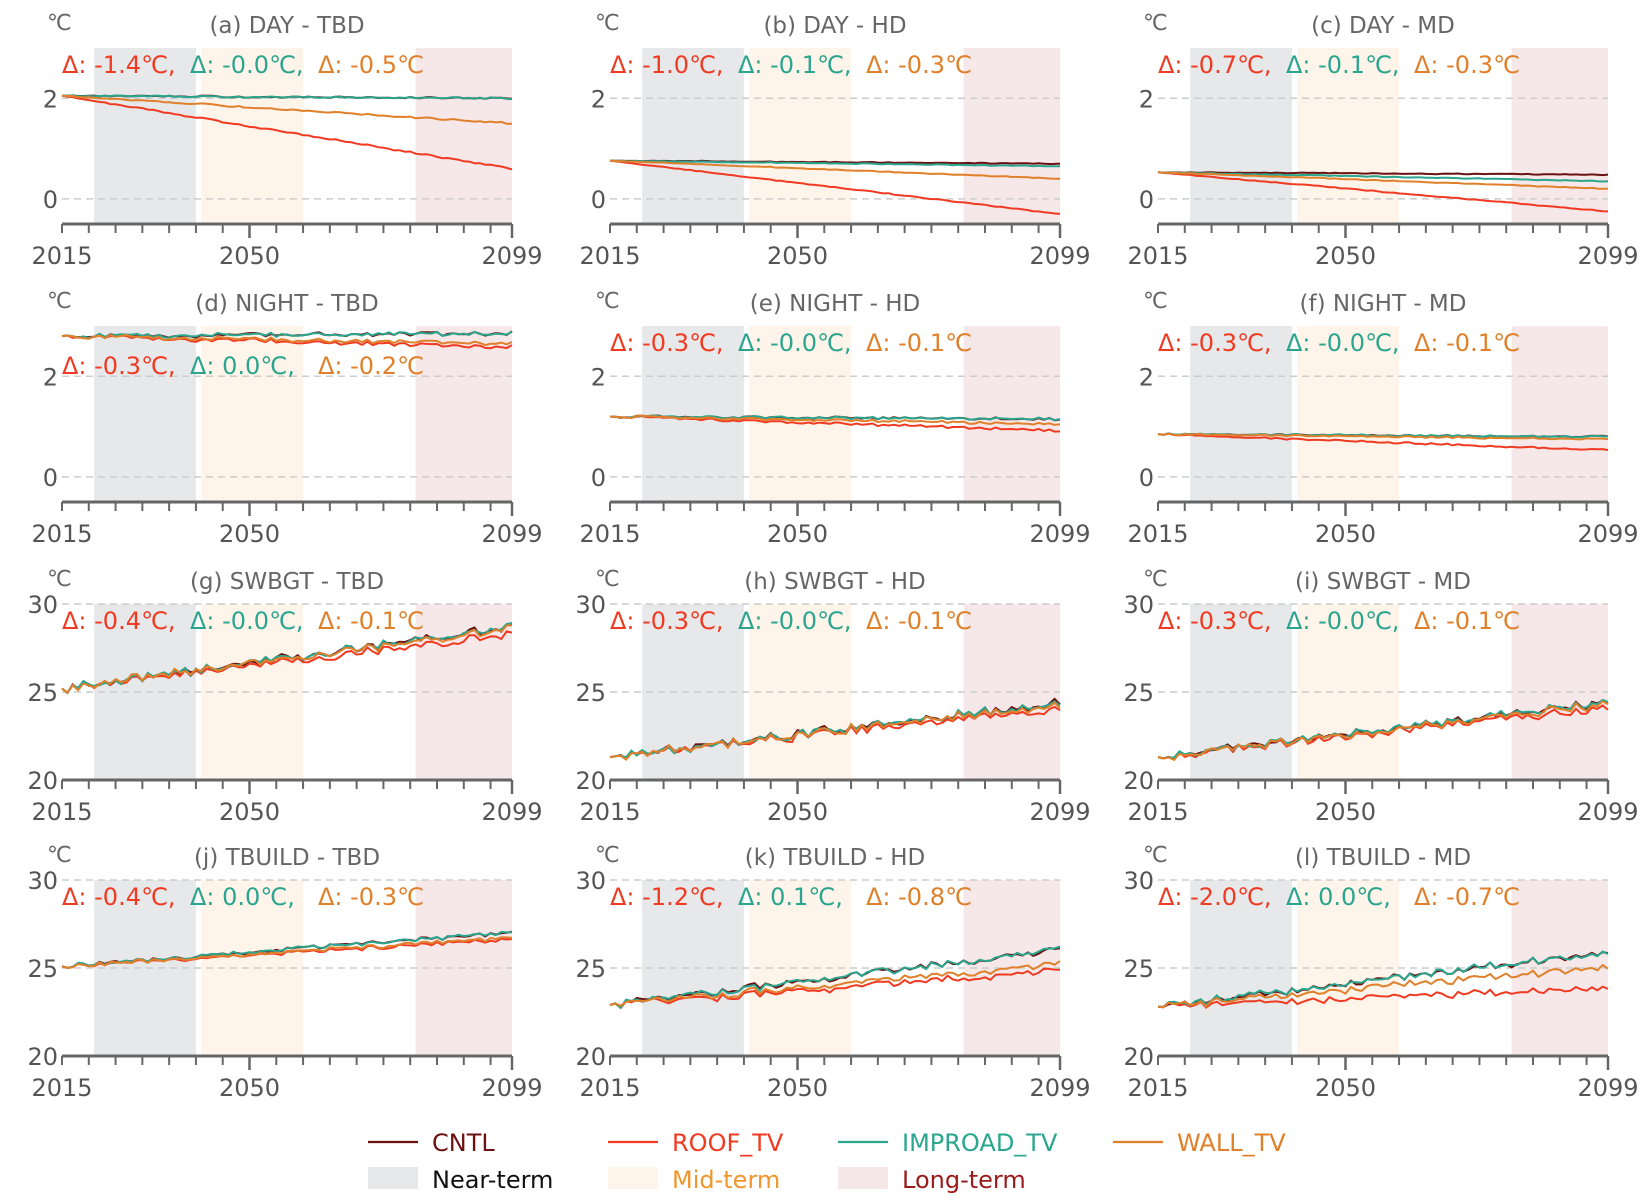 Image resolution: width=1650 pixels, height=1200 pixels. Describe the element at coordinates (834, 26) in the screenshot. I see `panel-title: (b) DAY - HD` at that location.